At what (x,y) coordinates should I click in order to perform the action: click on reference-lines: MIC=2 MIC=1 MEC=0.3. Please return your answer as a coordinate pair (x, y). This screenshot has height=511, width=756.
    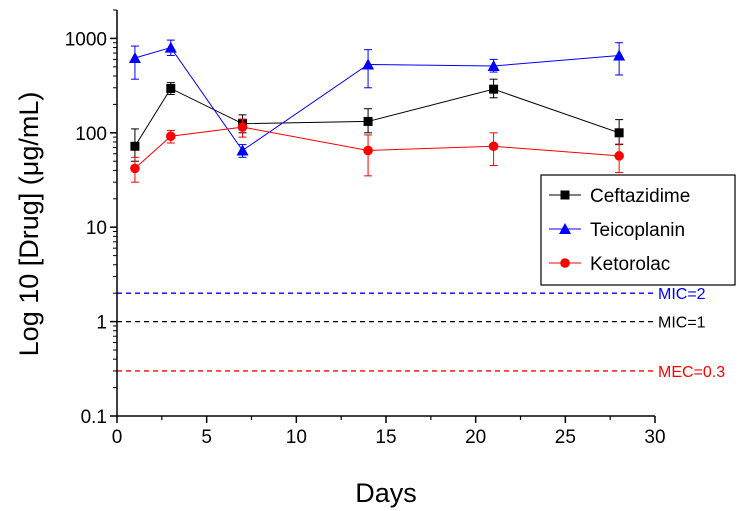
    Looking at the image, I should click on (421, 333).